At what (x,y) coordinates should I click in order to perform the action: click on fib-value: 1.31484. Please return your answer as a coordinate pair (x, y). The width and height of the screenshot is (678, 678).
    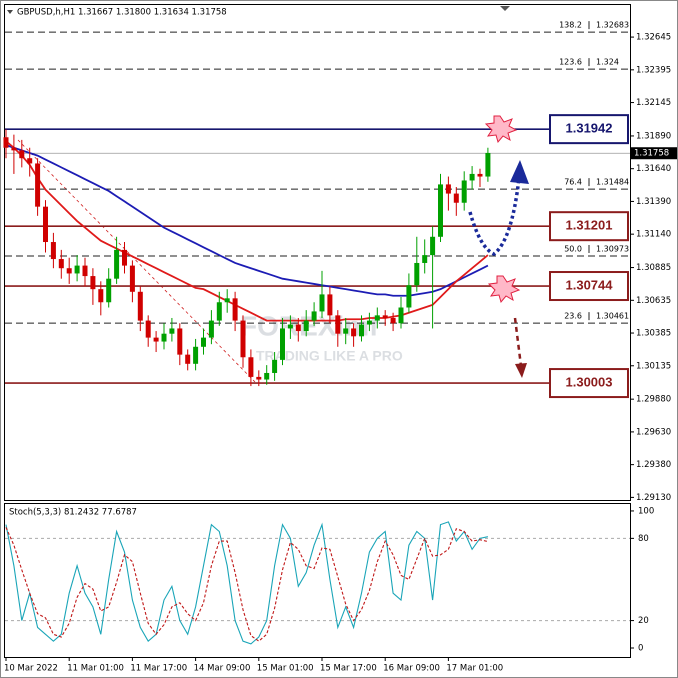
    Looking at the image, I should click on (612, 182).